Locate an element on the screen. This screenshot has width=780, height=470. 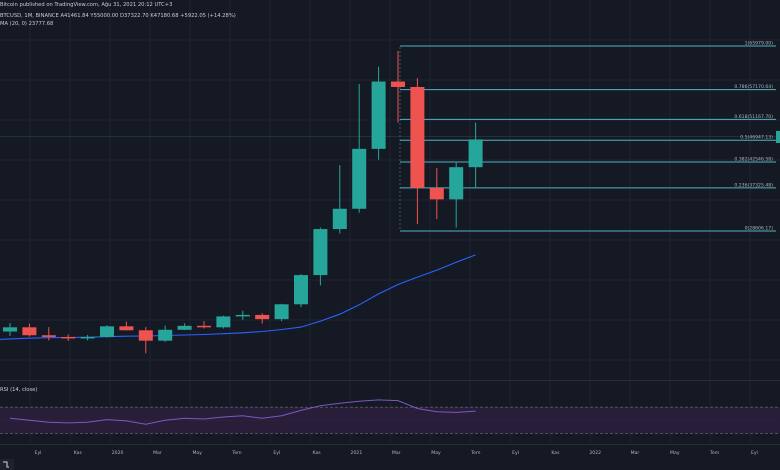
time-tick-label: 2020 is located at coordinates (118, 453).